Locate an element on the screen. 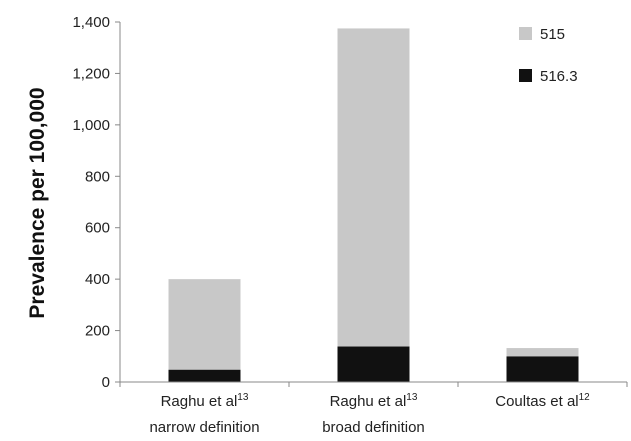  y-tick-label: 200 is located at coordinates (97, 331).